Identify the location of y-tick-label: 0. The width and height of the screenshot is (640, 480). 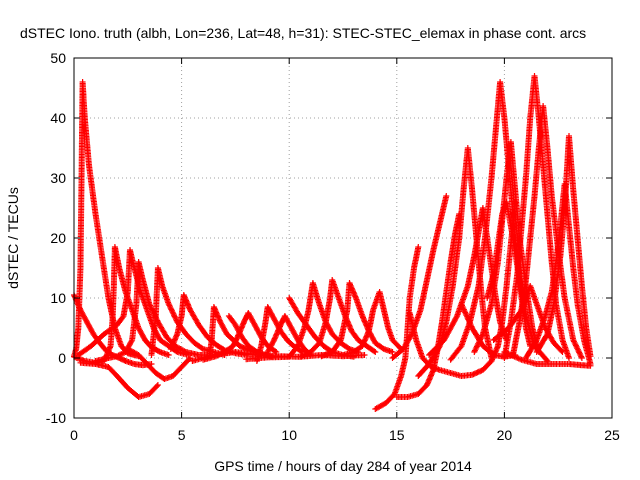
(62, 358).